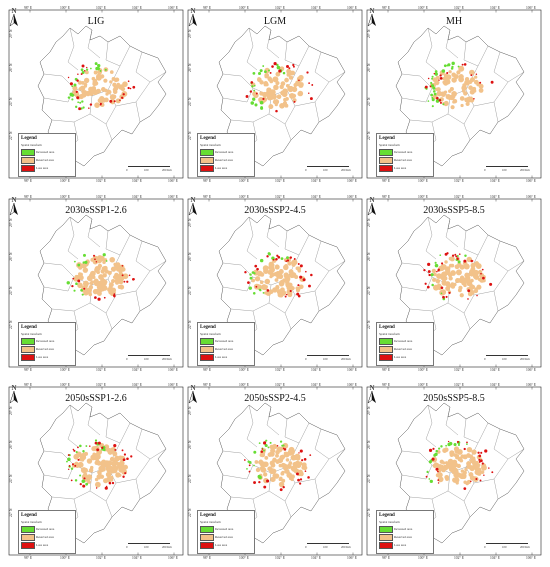 This screenshot has height=567, width=550. What do you see at coordinates (275, 398) in the screenshot?
I see `panel-title: 2050sSSP2-4.5` at bounding box center [275, 398].